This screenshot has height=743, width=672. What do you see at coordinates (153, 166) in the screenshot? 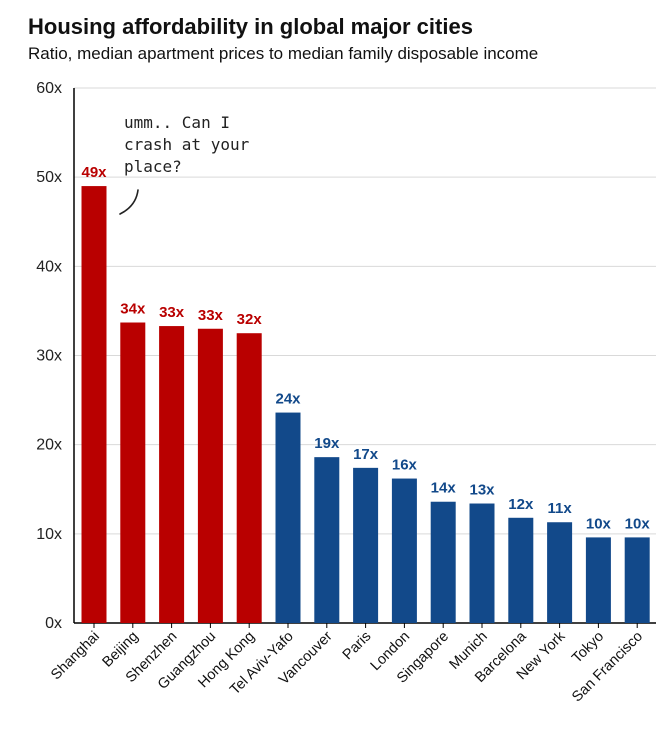
I see `annotation-line: place?` at bounding box center [153, 166].